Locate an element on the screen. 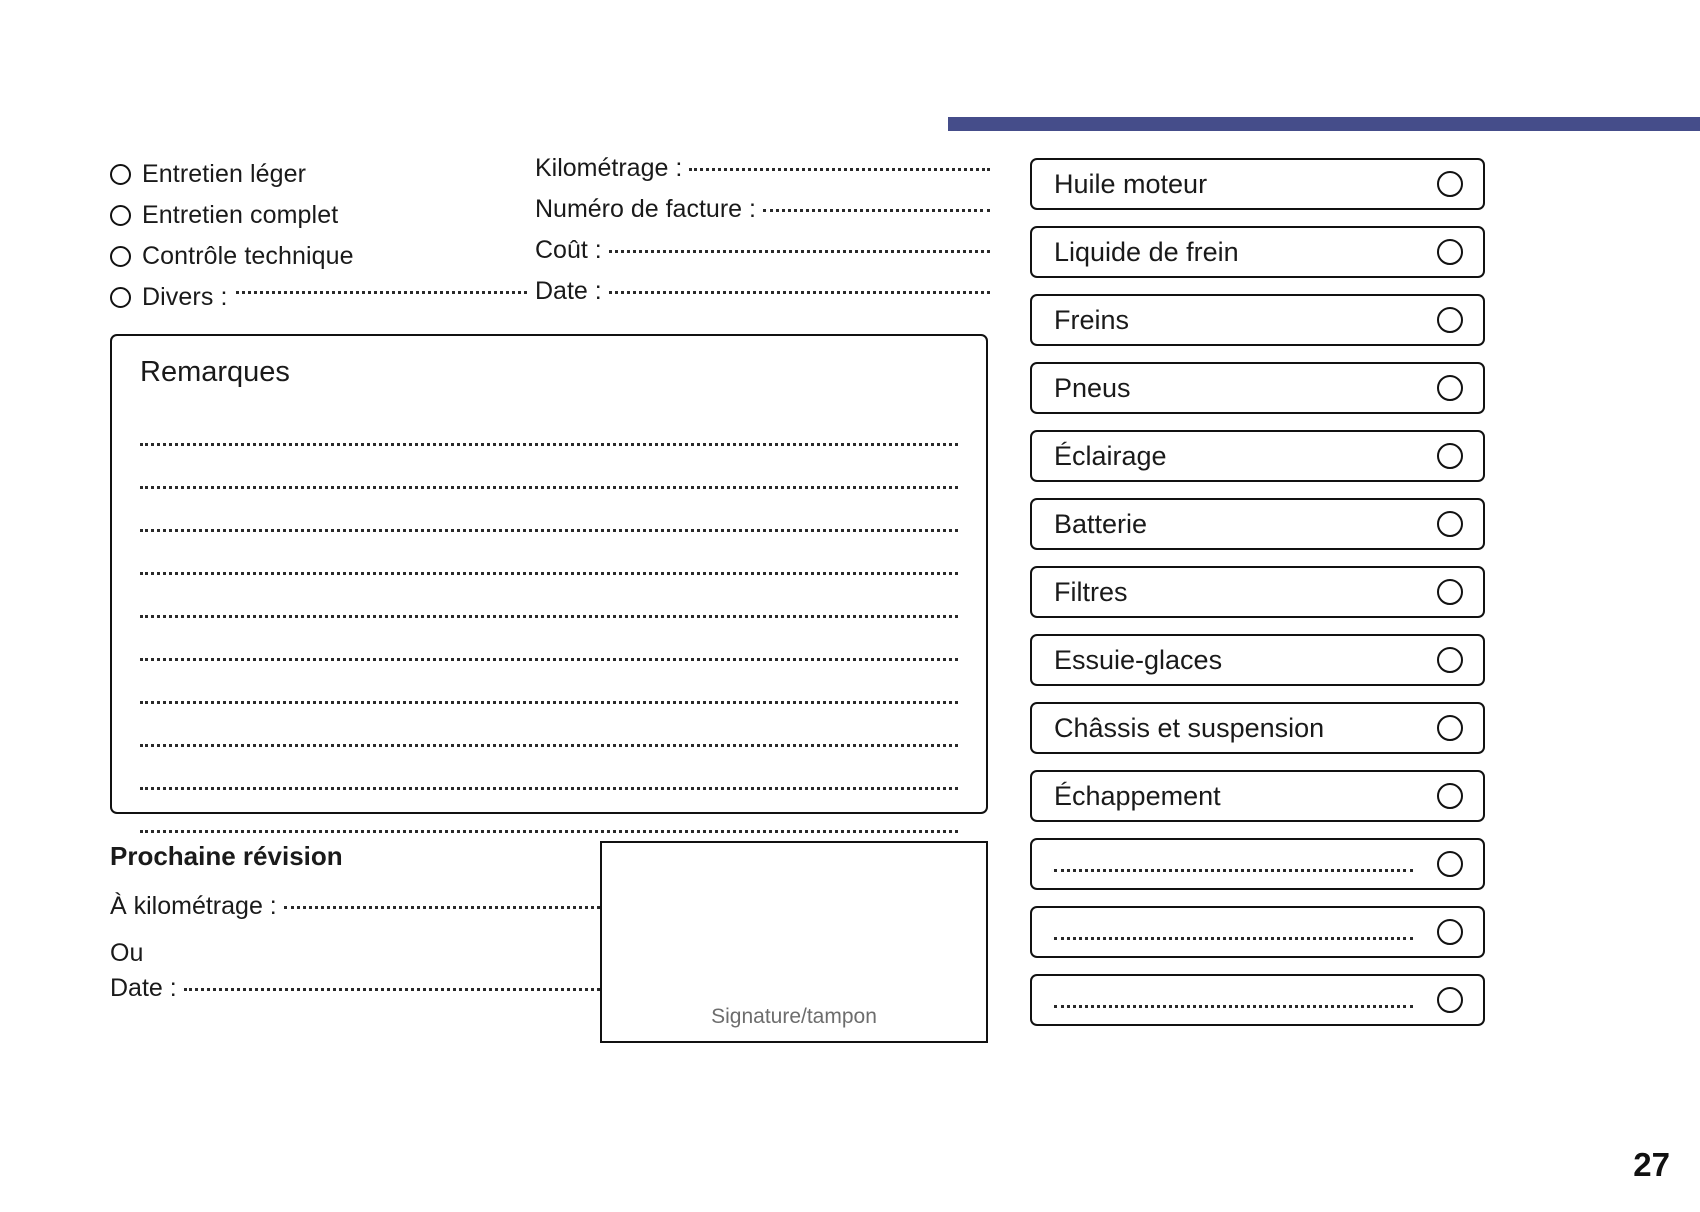 The width and height of the screenshot is (1700, 1212). service-type-option: Entretien complet is located at coordinates (322, 215).